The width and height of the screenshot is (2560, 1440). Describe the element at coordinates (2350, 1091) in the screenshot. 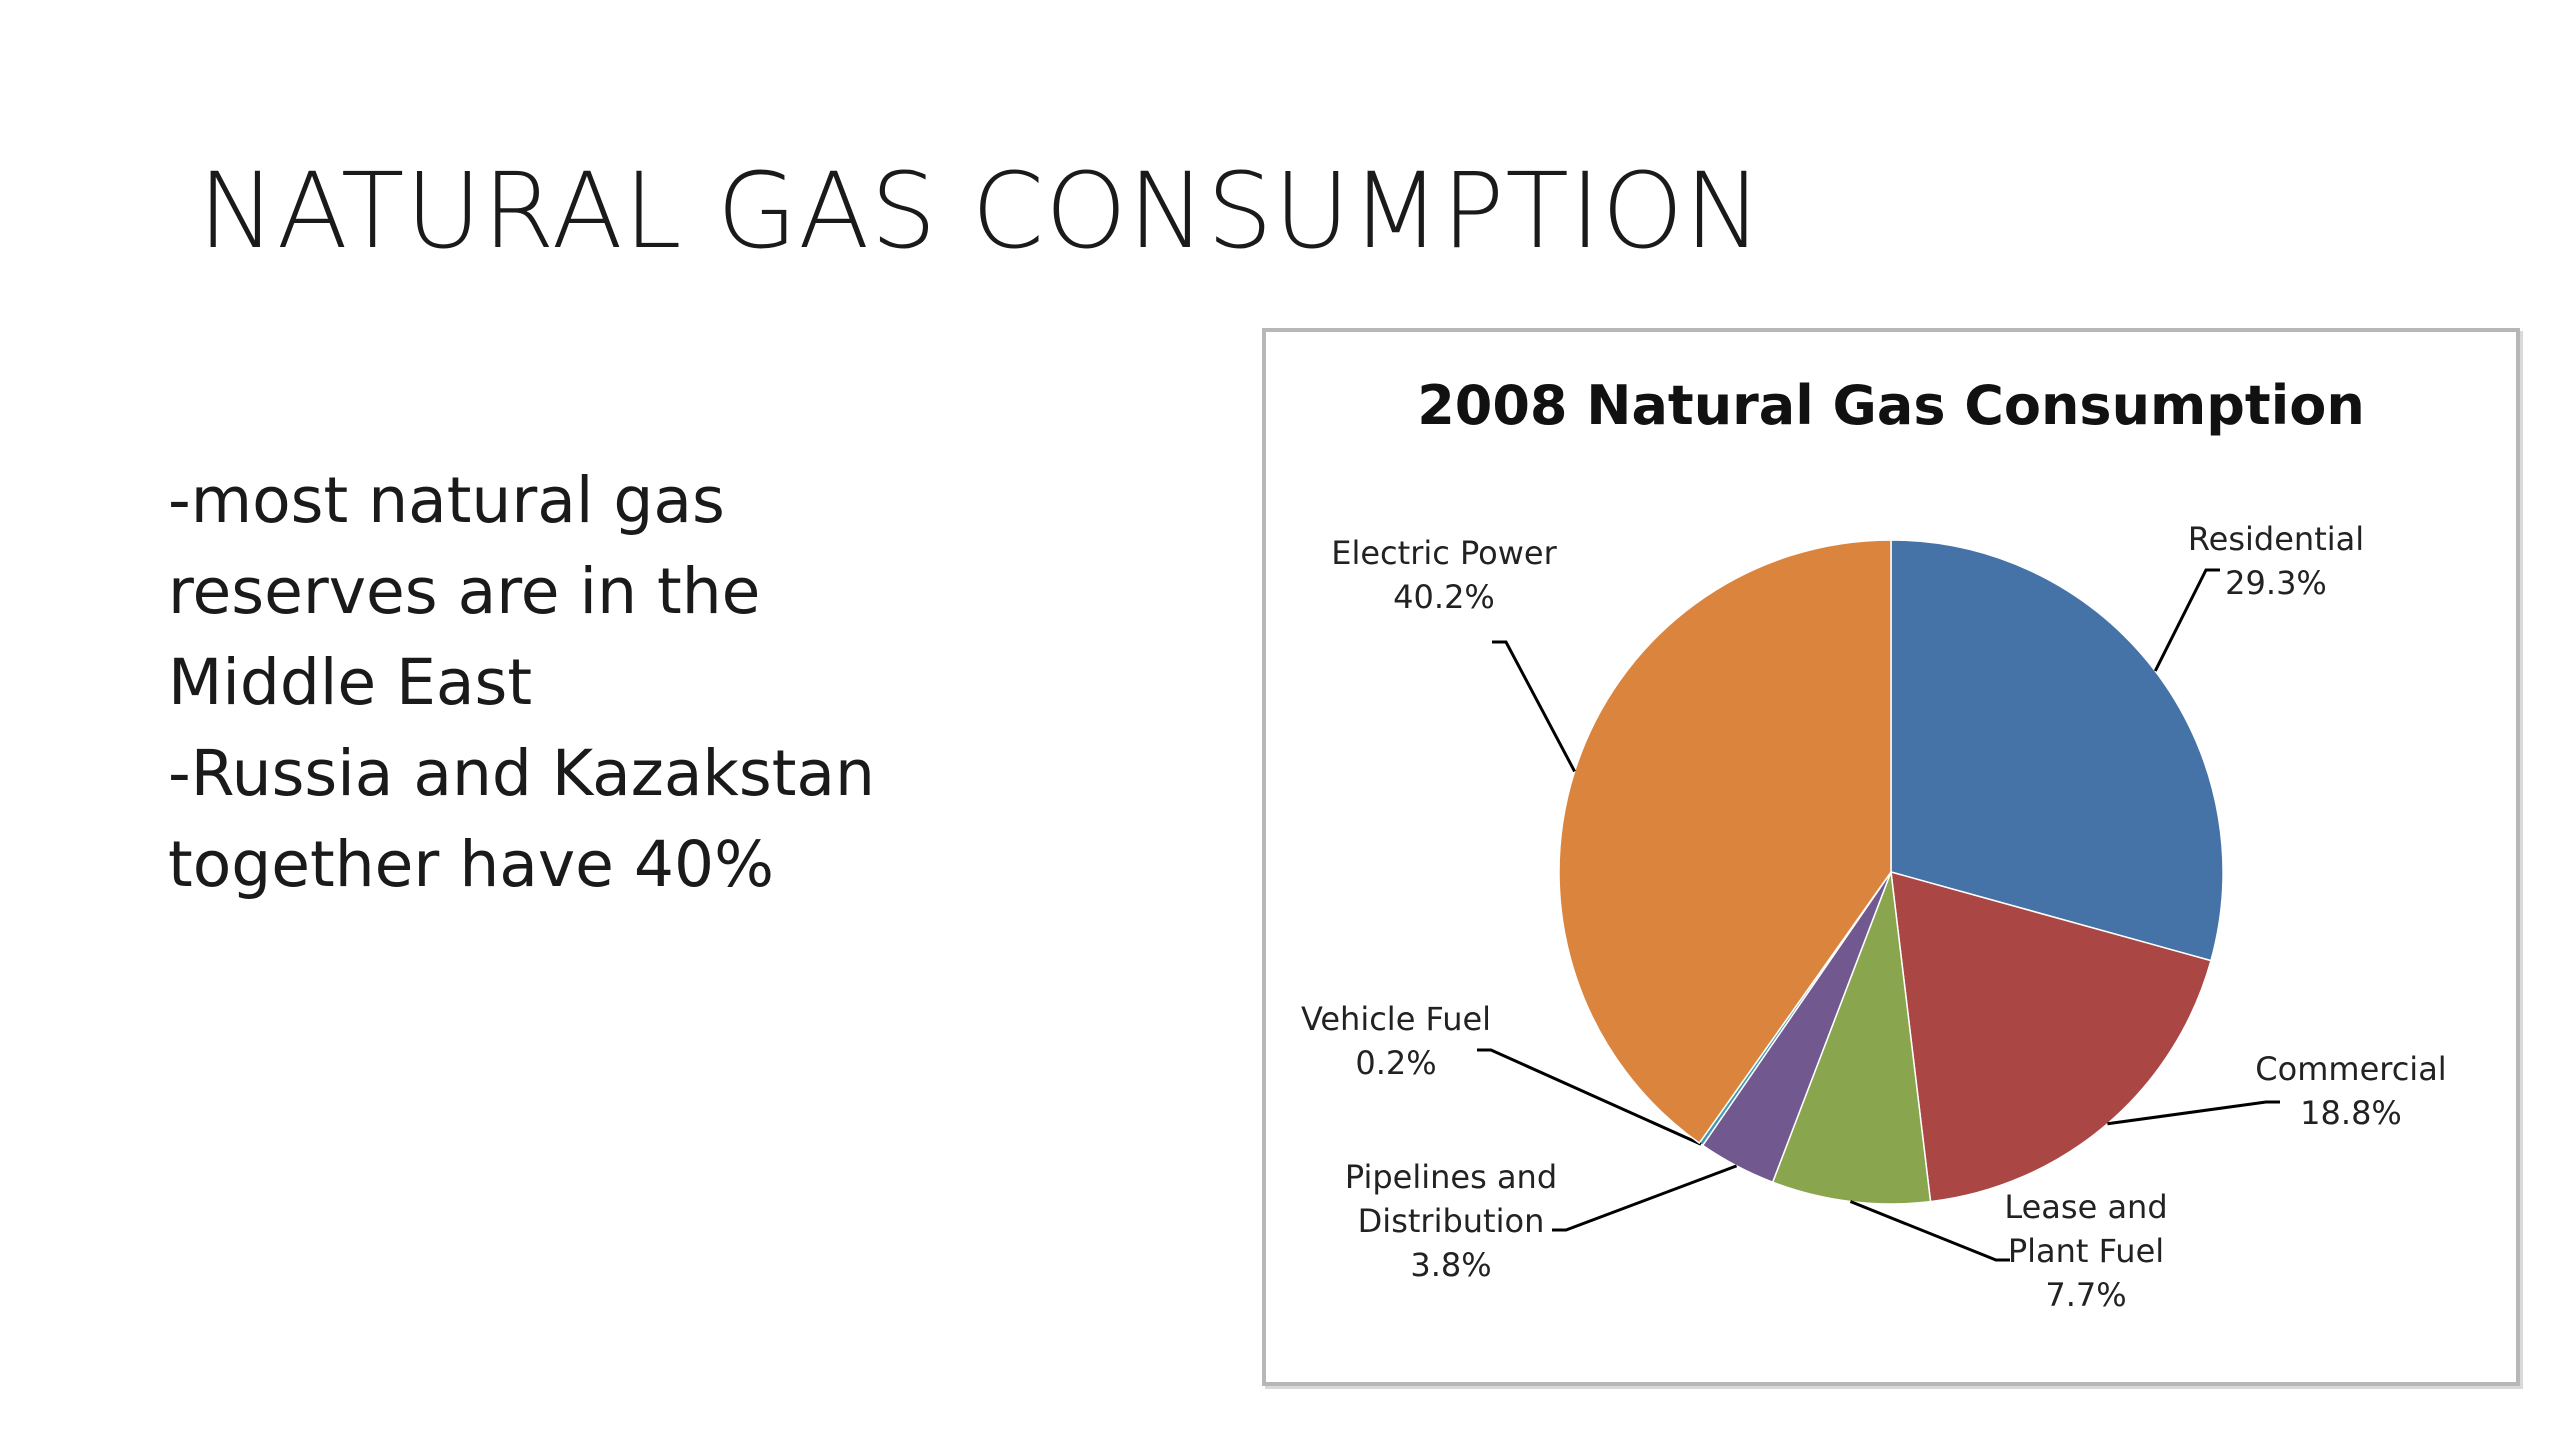

I see `slice-label: Commercial 18.8%` at that location.